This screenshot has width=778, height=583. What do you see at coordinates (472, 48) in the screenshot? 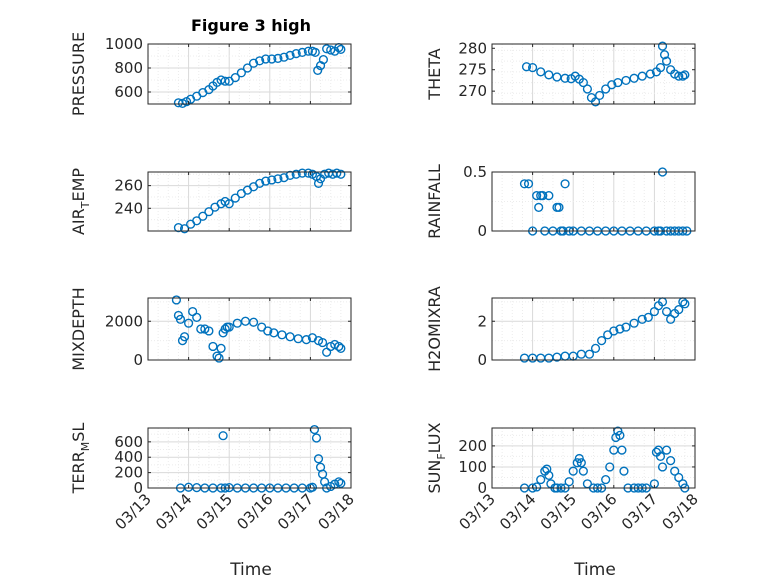
I see `y-tick-label: 280` at bounding box center [472, 48].